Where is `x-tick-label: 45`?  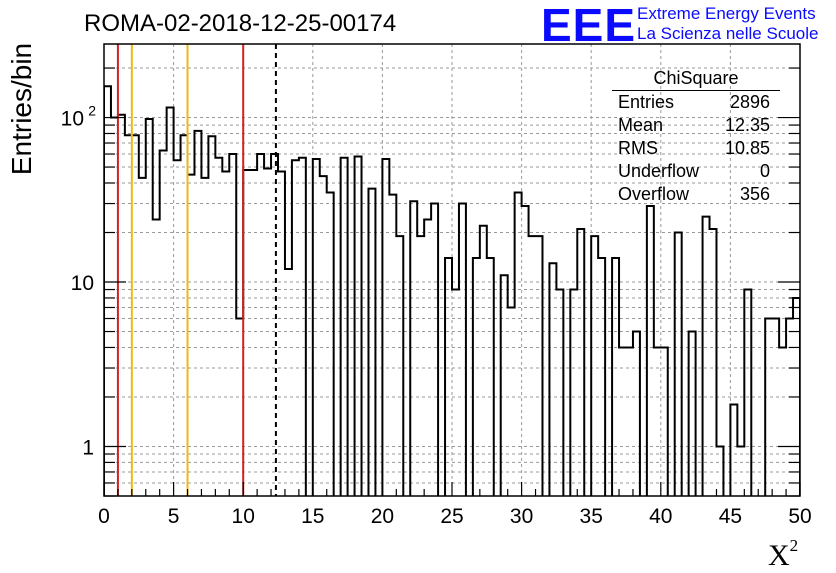 x-tick-label: 45 is located at coordinates (730, 516).